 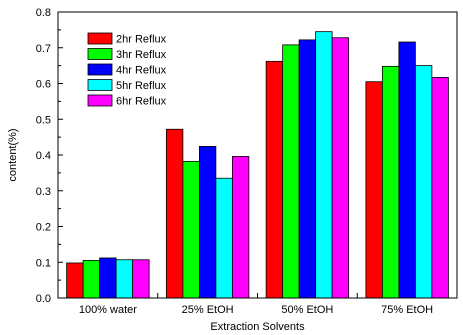 What do you see at coordinates (407, 310) in the screenshot?
I see `x-tick-label: 75% EtOH` at bounding box center [407, 310].